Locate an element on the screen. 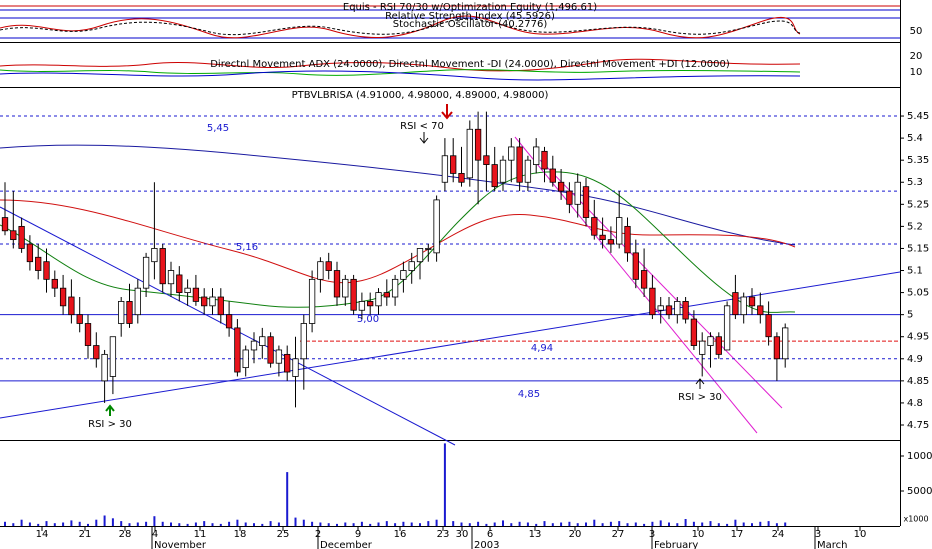 The width and height of the screenshot is (932, 549). y-tick-label: 5.45 is located at coordinates (918, 116).